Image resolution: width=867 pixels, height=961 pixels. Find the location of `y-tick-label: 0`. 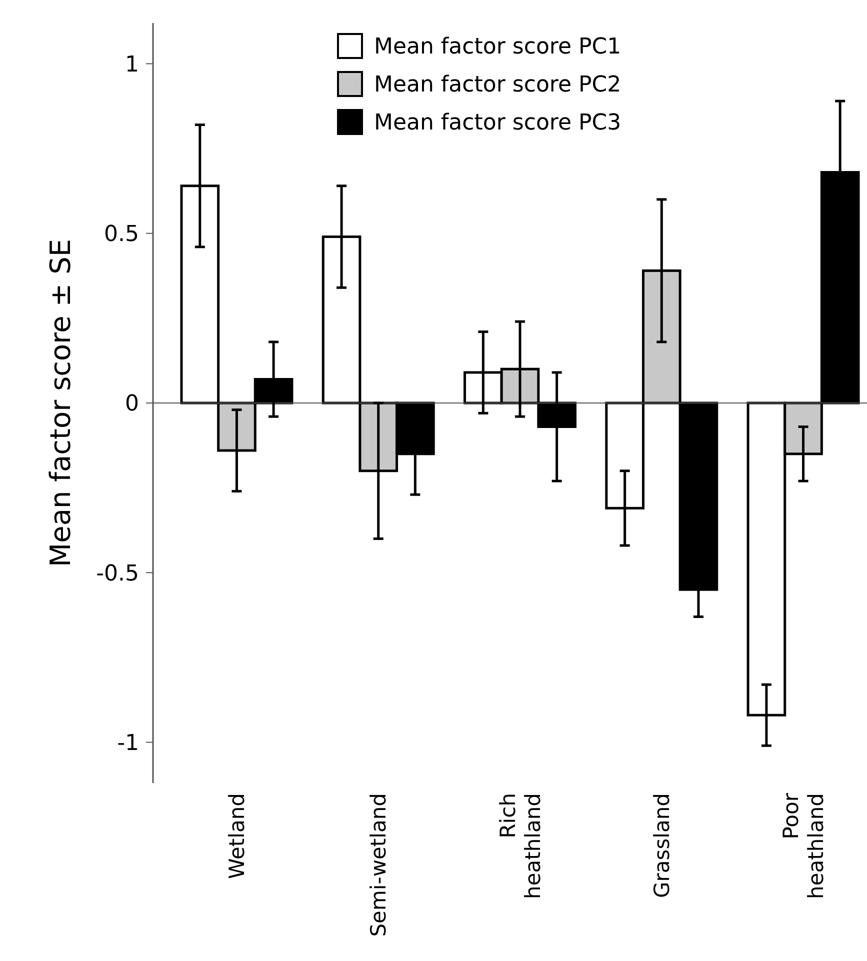

y-tick-label: 0 is located at coordinates (132, 404).